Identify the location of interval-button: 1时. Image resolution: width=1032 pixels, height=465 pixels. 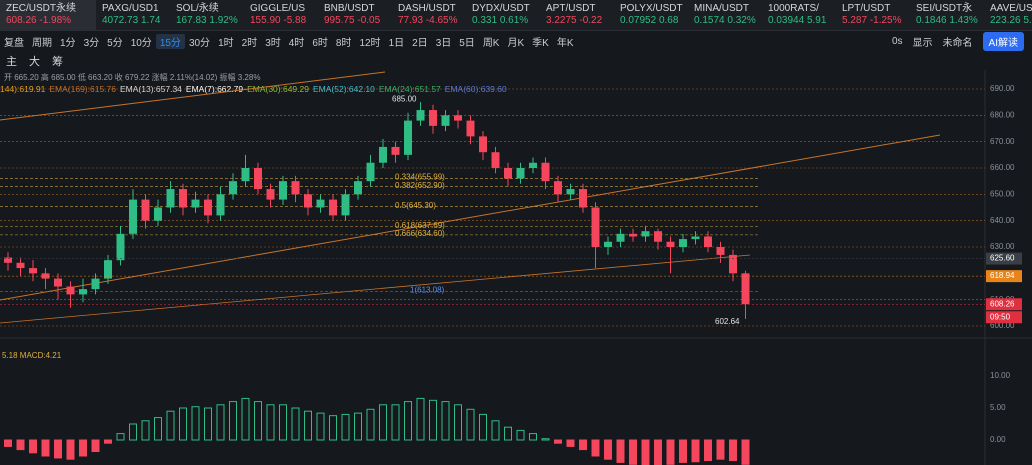
(226, 43).